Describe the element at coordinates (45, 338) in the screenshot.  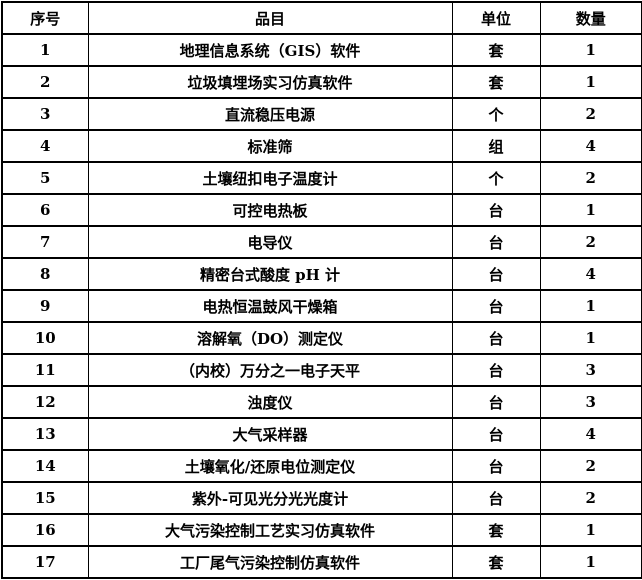
I see `cell-no: 10` at that location.